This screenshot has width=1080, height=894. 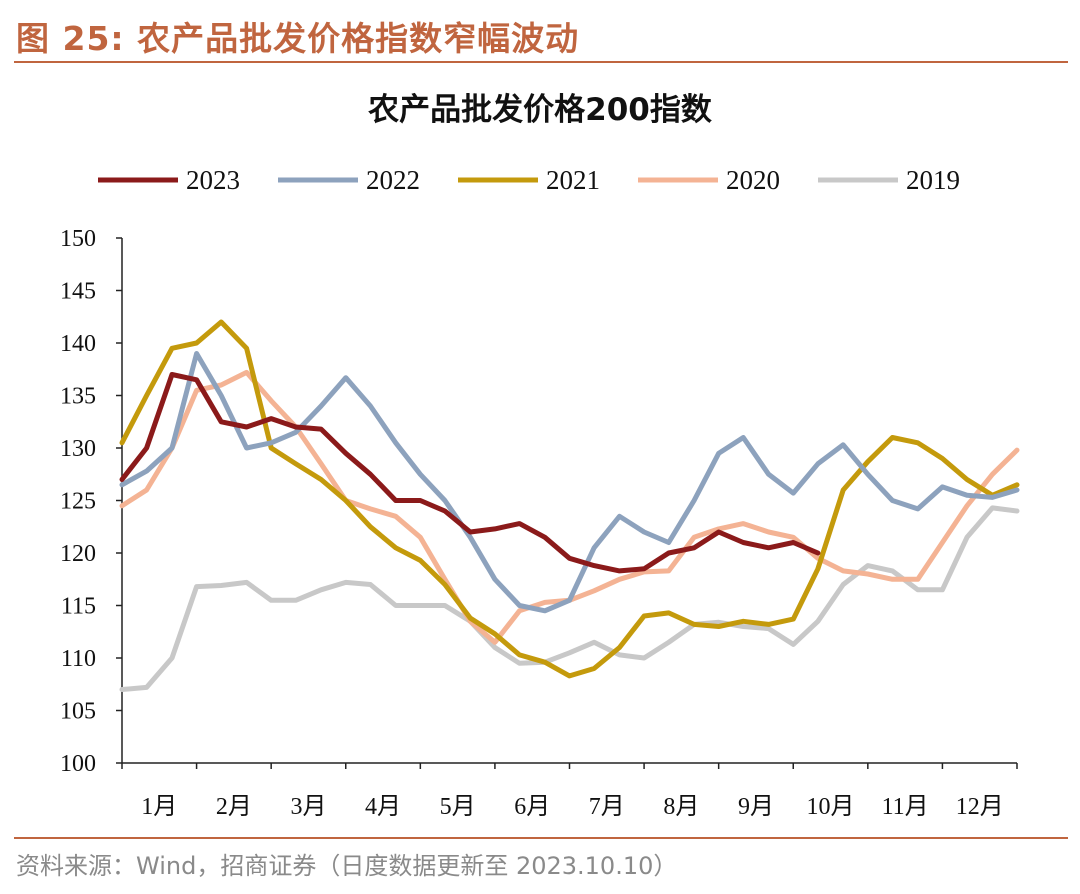 What do you see at coordinates (393, 180) in the screenshot?
I see `legend-label-2022: 2022` at bounding box center [393, 180].